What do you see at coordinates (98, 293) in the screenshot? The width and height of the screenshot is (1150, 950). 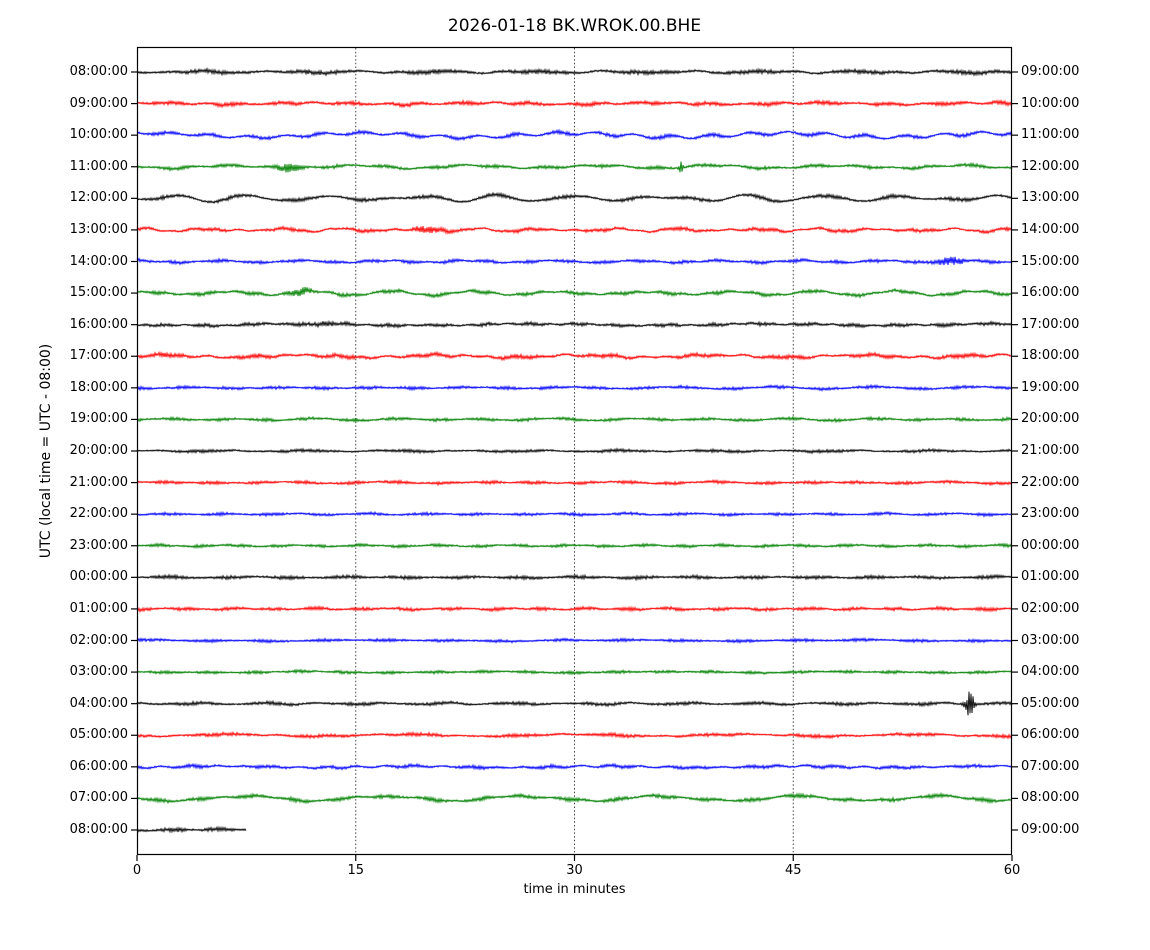 I see `utc-start-label: 15:00:00` at bounding box center [98, 293].